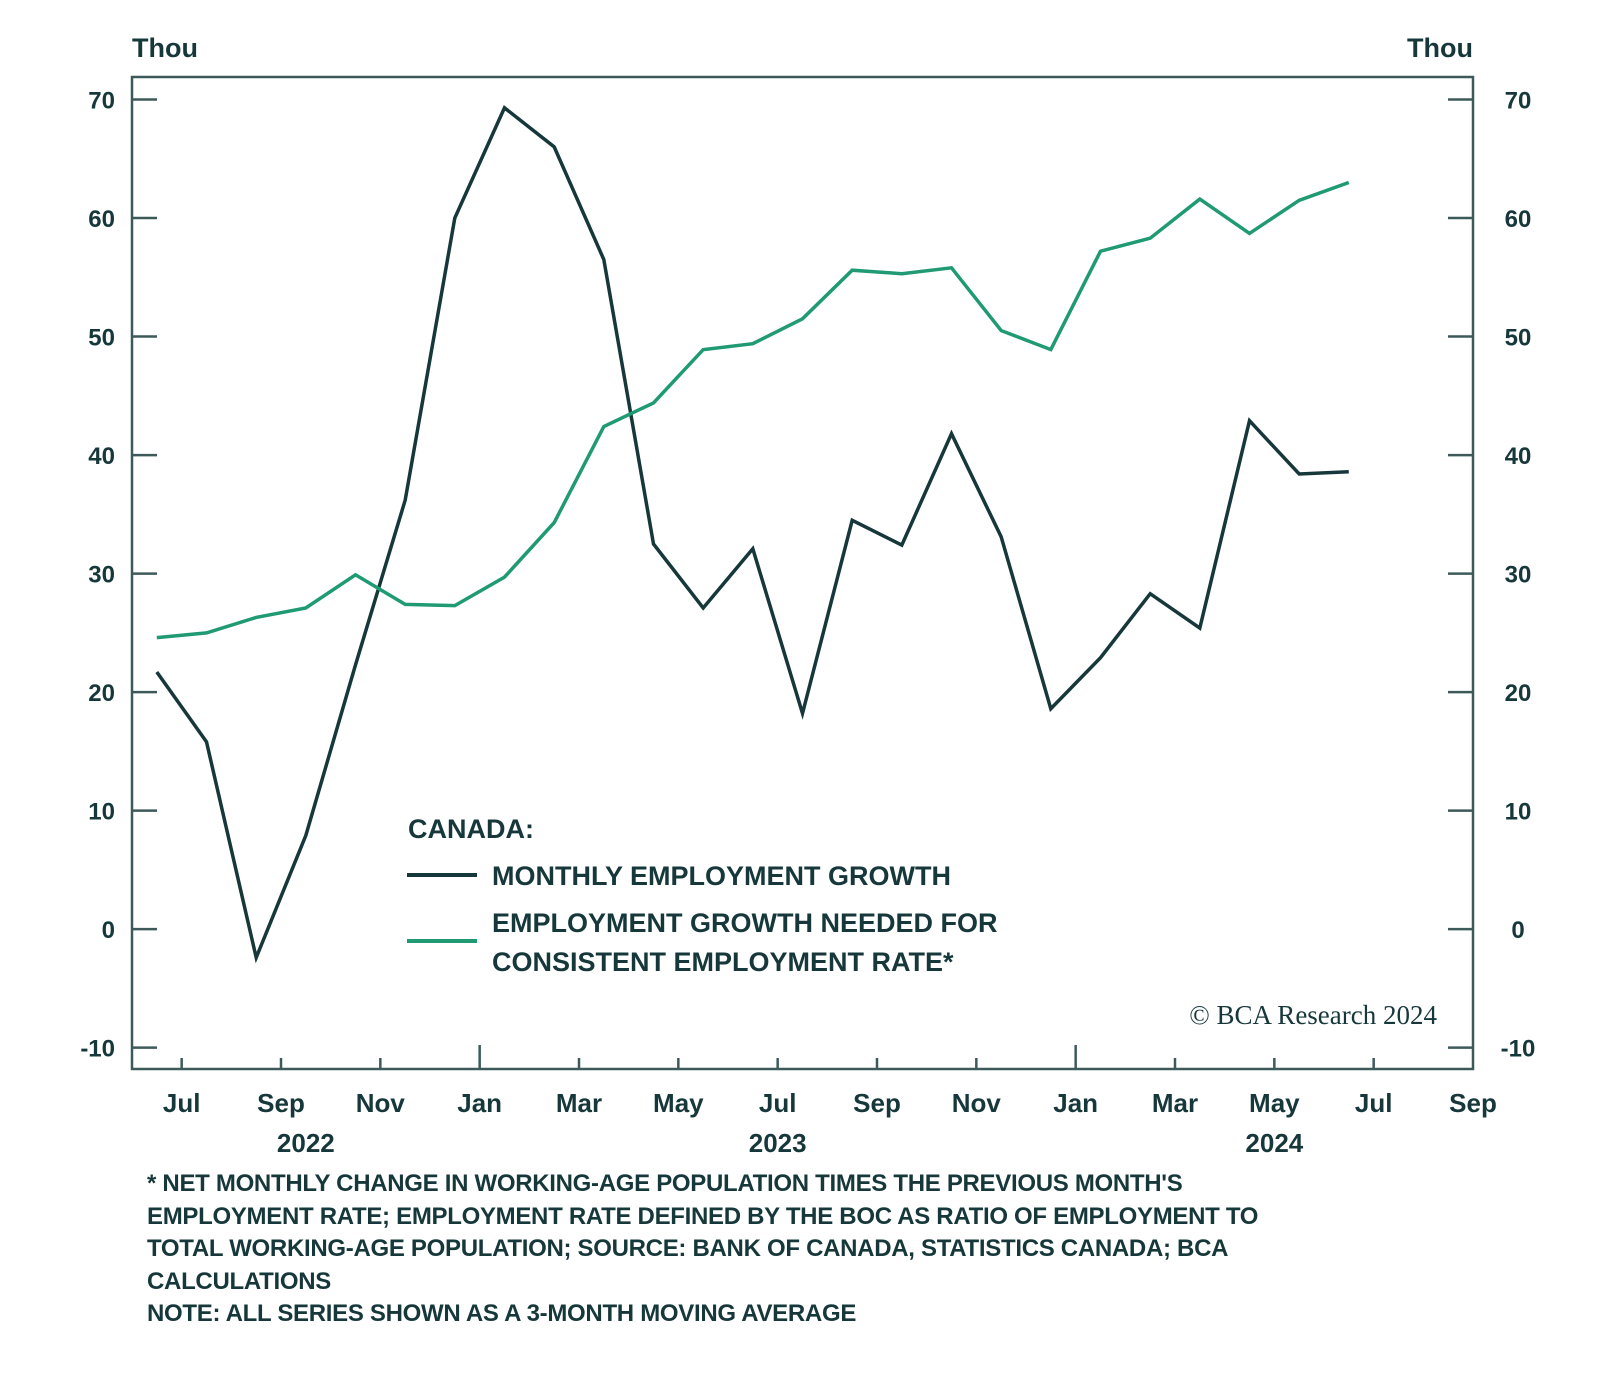  What do you see at coordinates (1313, 1015) in the screenshot?
I see `copyright: © BCA Research 2024` at bounding box center [1313, 1015].